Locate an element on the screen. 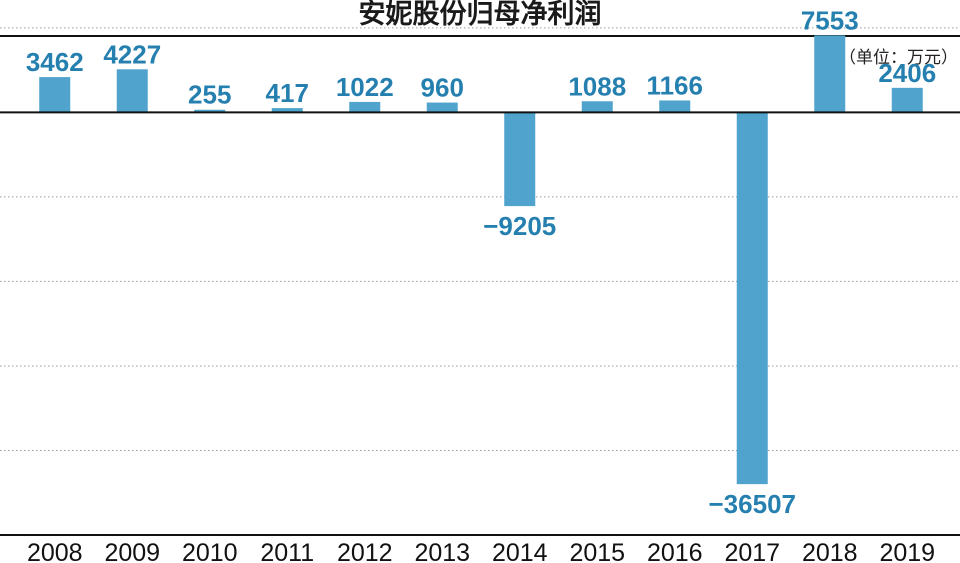  x-tick-2008: 2008 is located at coordinates (55, 551).